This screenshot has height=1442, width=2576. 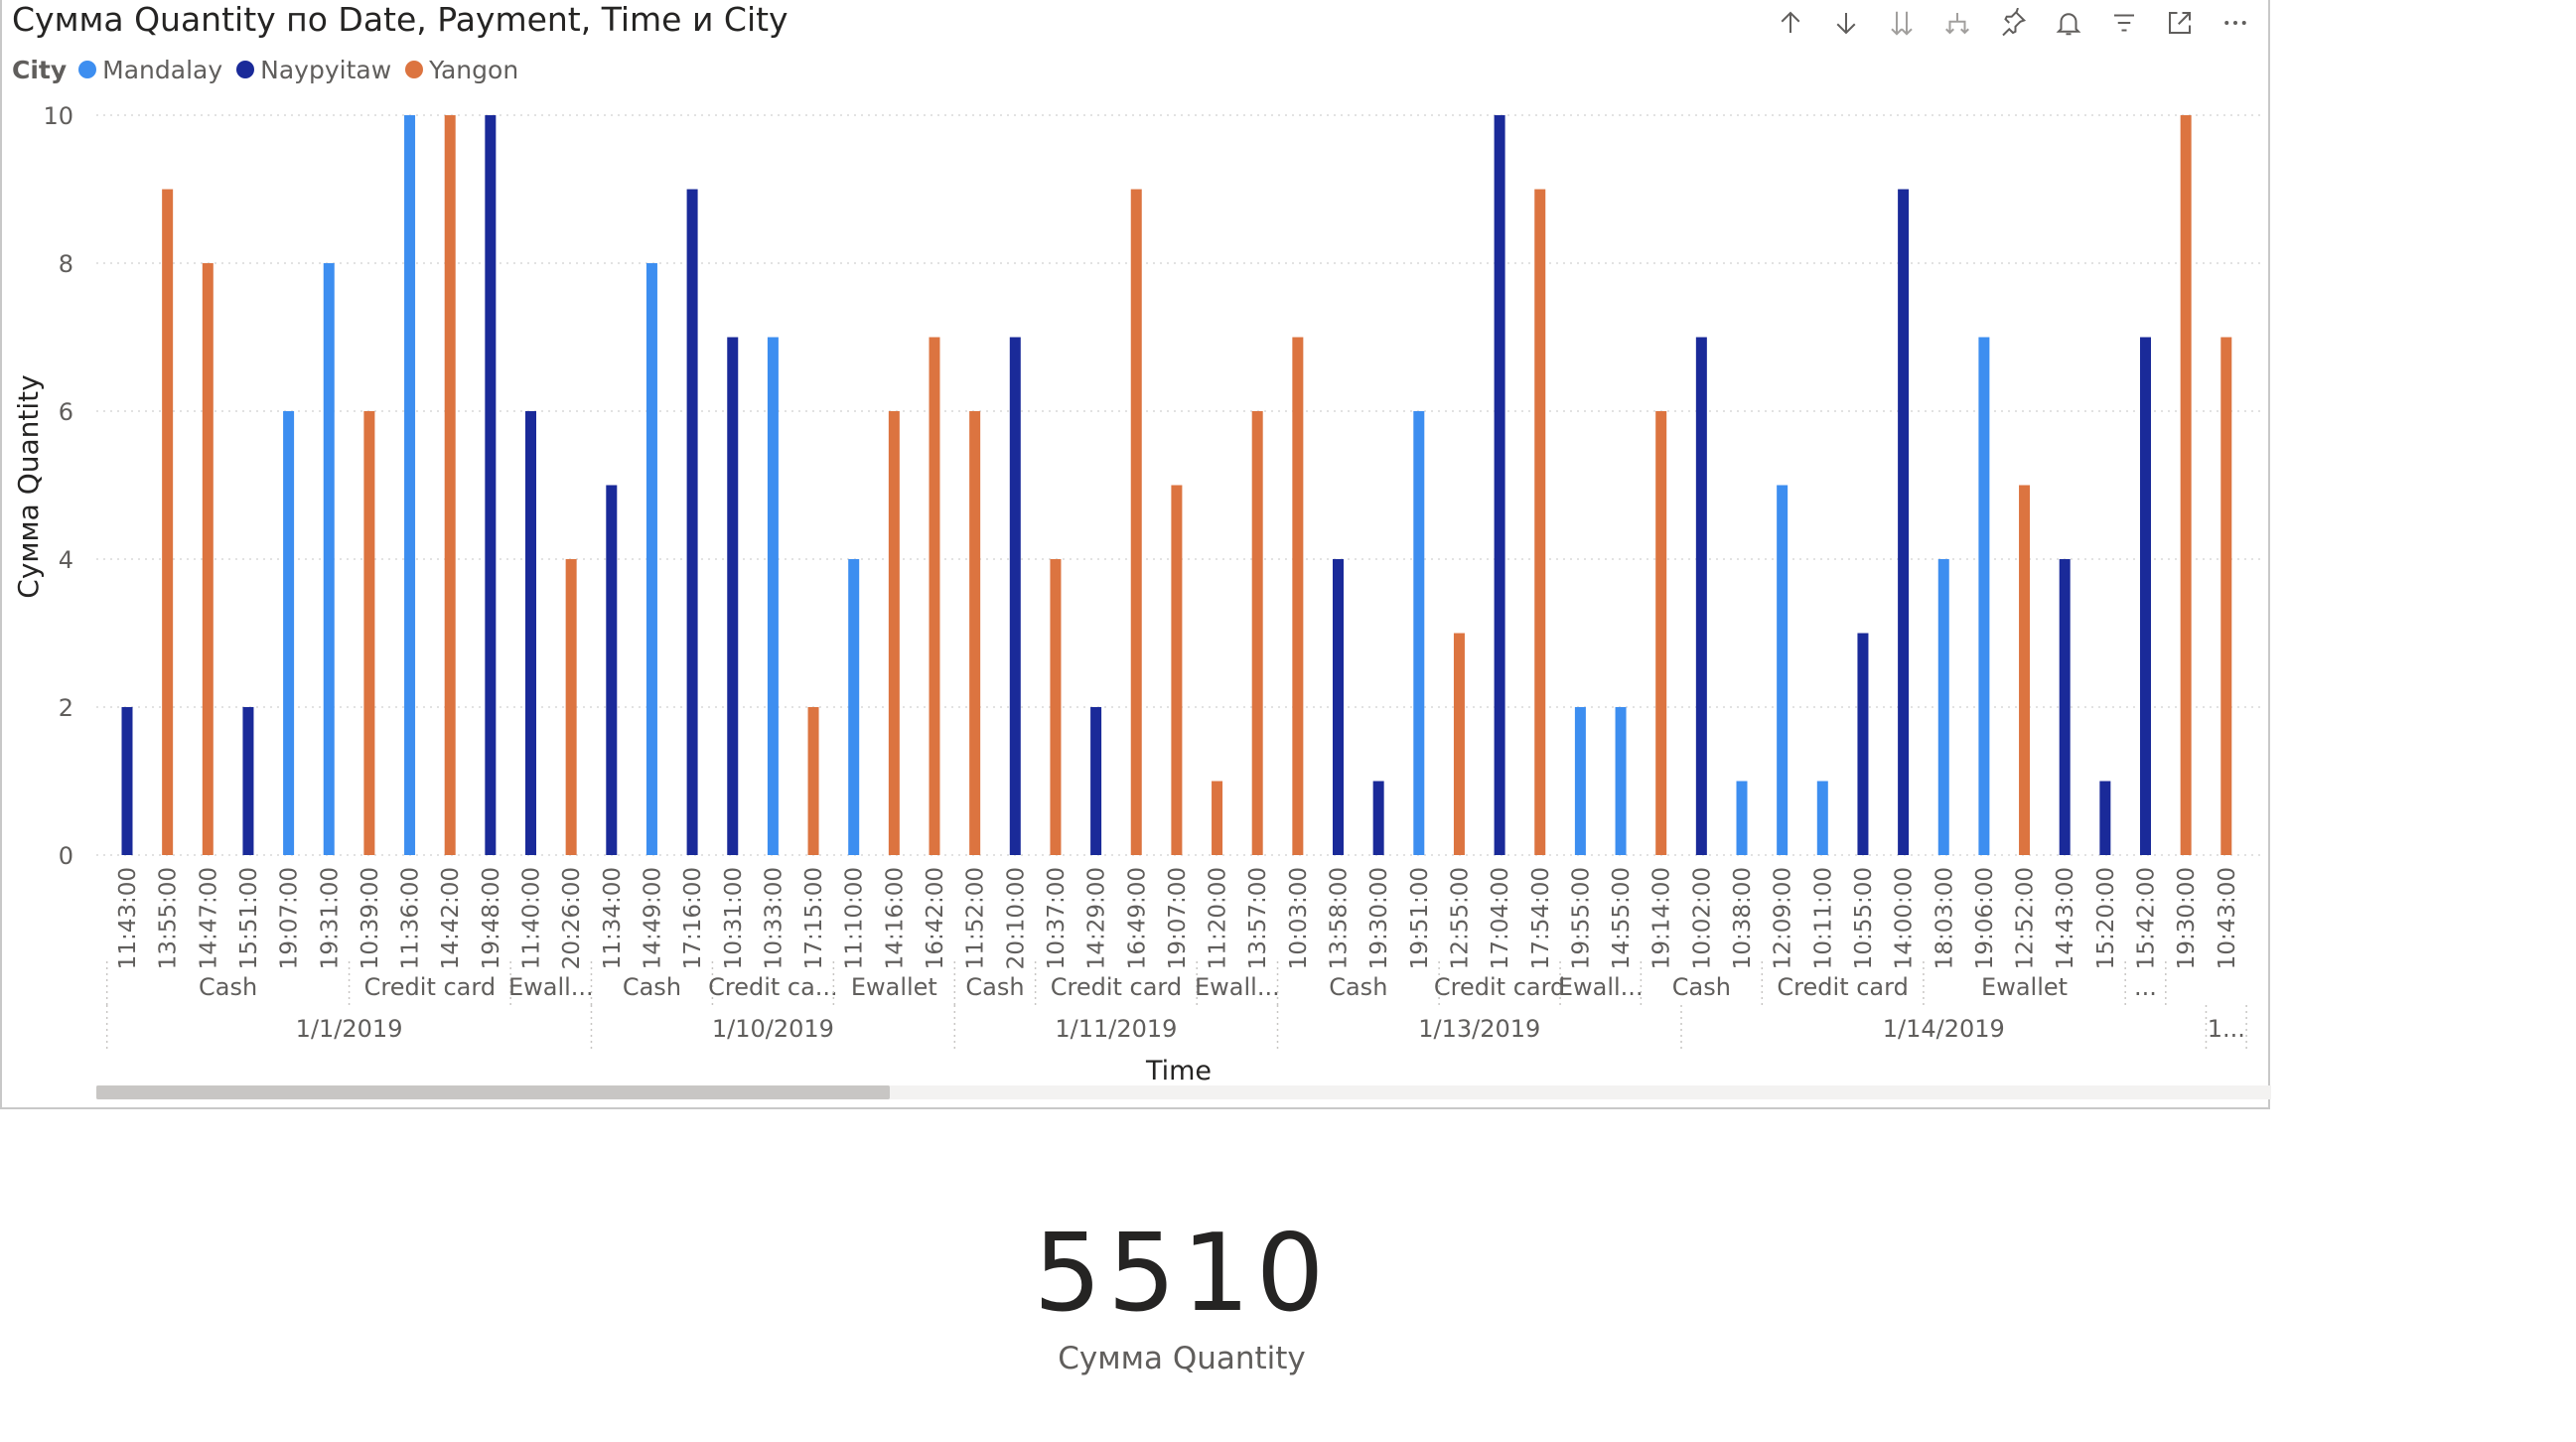 I want to click on legend-item-naypyitaw: Naypyitaw, so click(x=313, y=70).